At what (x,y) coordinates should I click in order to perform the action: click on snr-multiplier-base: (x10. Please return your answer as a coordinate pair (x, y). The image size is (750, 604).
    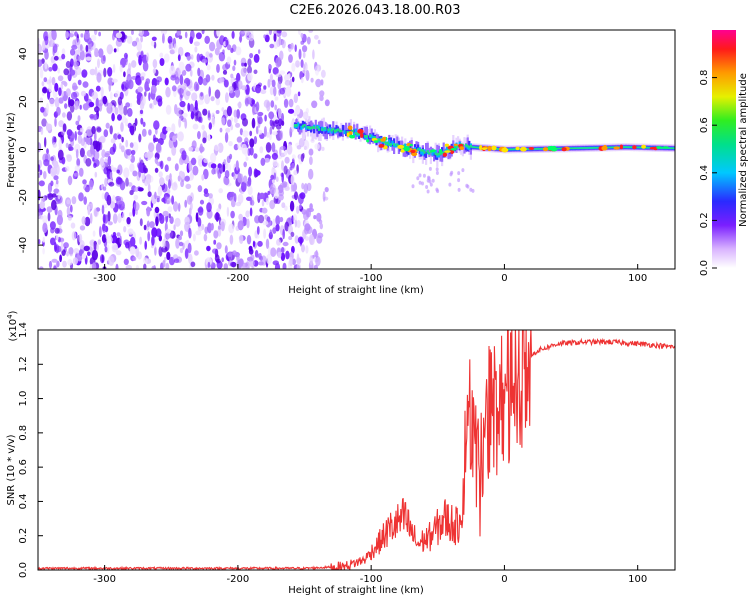
    Looking at the image, I should click on (13, 330).